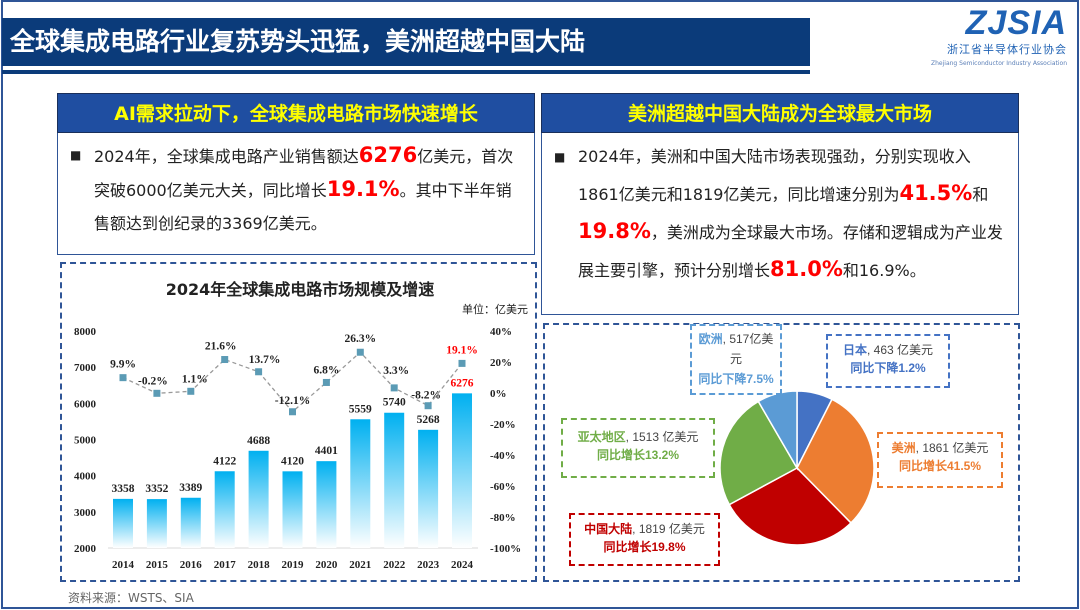 This screenshot has height=610, width=1080. I want to click on y-left-tick: 3000, so click(85, 513).